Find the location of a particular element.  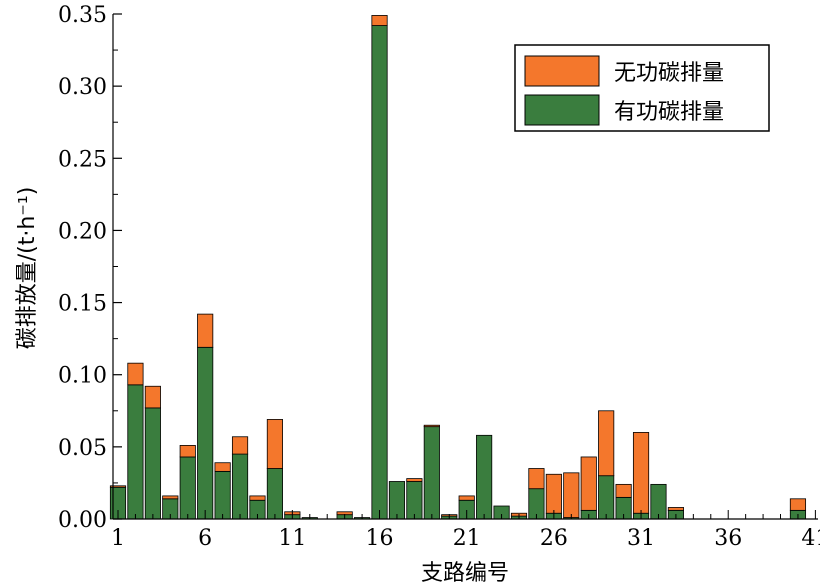

y-tick-label: 0.35 is located at coordinates (82, 15).